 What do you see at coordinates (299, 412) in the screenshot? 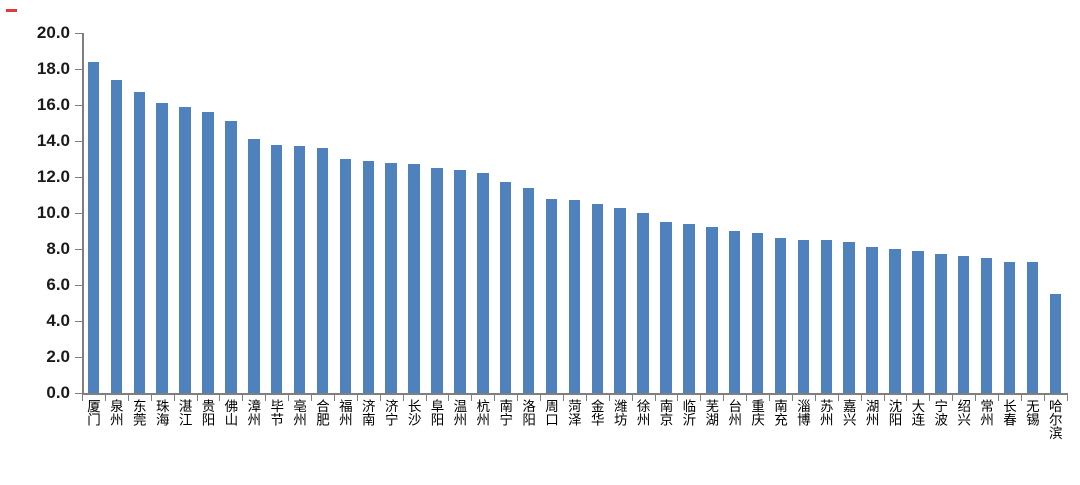
I see `x-tick-label: 亳州` at bounding box center [299, 412].